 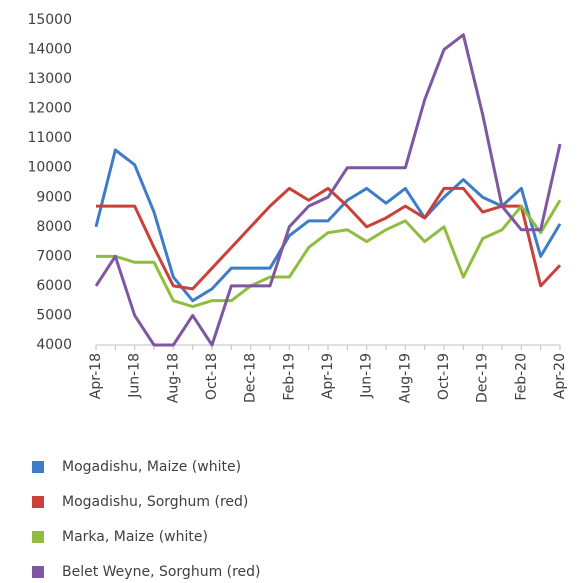 What do you see at coordinates (54, 345) in the screenshot?
I see `y-tick-label: 4000` at bounding box center [54, 345].